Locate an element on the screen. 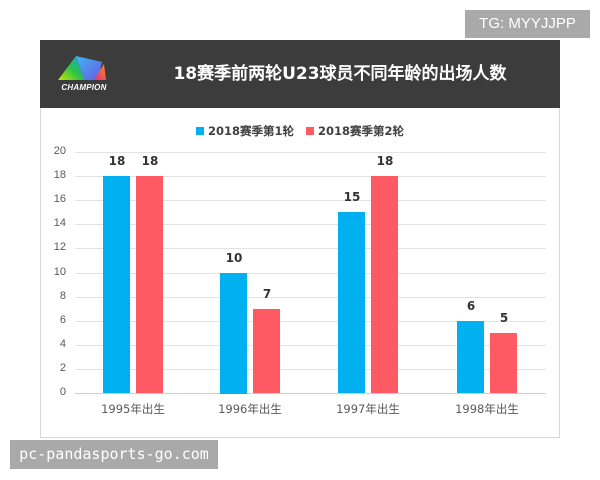 This screenshot has width=600, height=480. bar-value-label: 15 is located at coordinates (352, 197).